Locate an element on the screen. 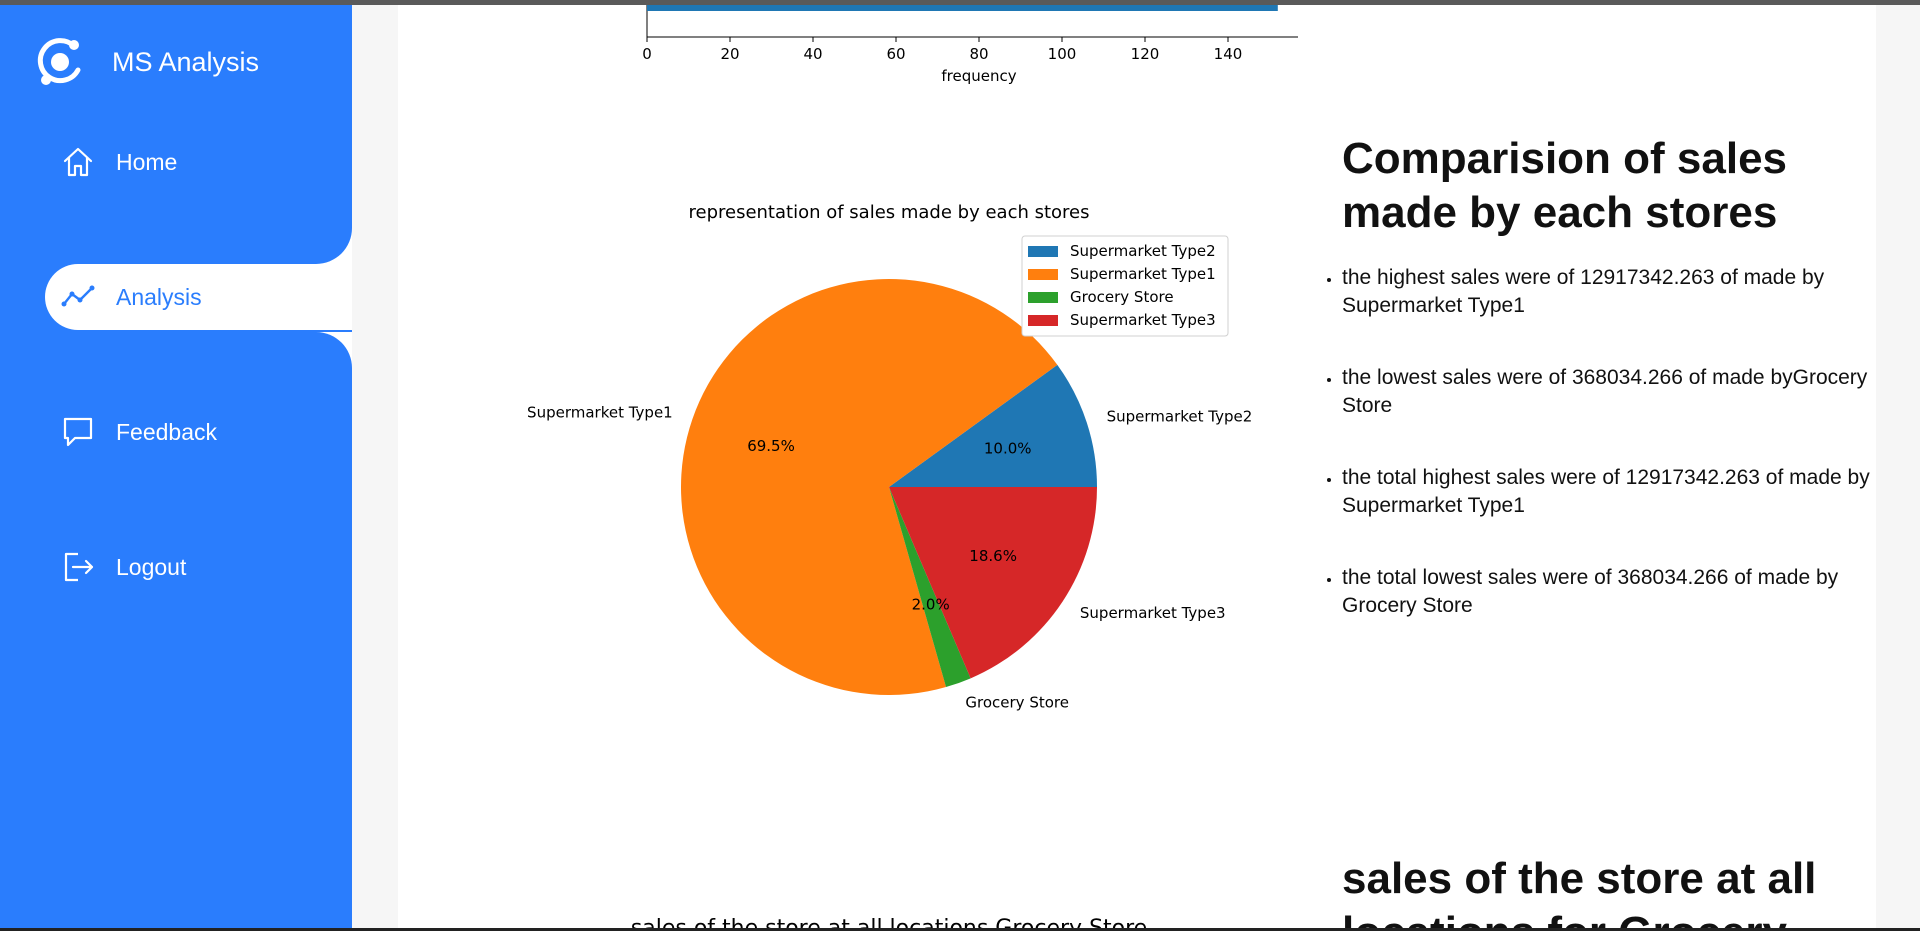  home-icon is located at coordinates (78, 162).